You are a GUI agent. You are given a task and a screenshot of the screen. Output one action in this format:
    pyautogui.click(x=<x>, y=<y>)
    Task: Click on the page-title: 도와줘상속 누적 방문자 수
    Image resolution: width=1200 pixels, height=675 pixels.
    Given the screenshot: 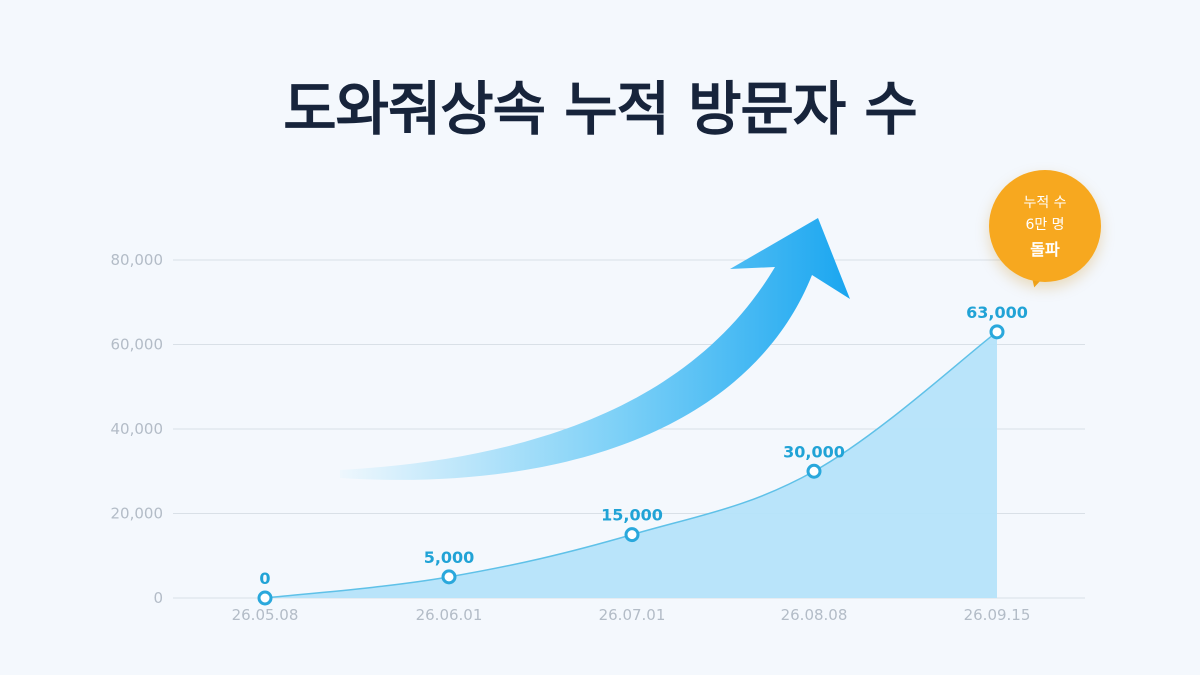 What is the action you would take?
    pyautogui.click(x=600, y=109)
    